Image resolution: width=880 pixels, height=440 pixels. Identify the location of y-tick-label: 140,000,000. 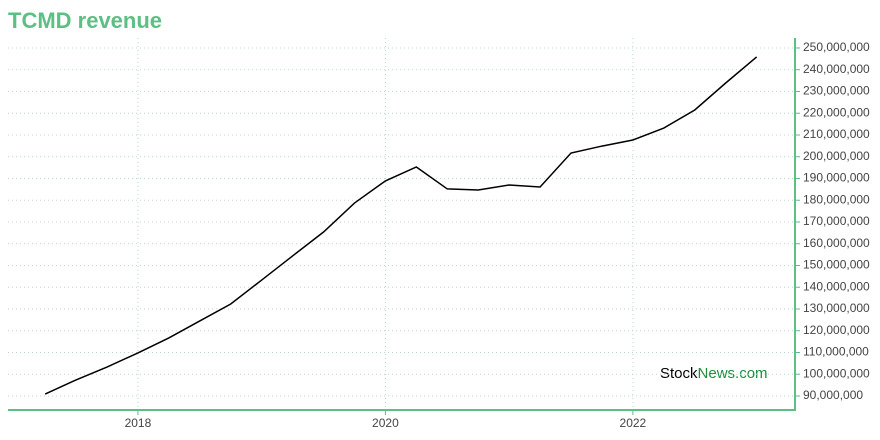
(836, 286).